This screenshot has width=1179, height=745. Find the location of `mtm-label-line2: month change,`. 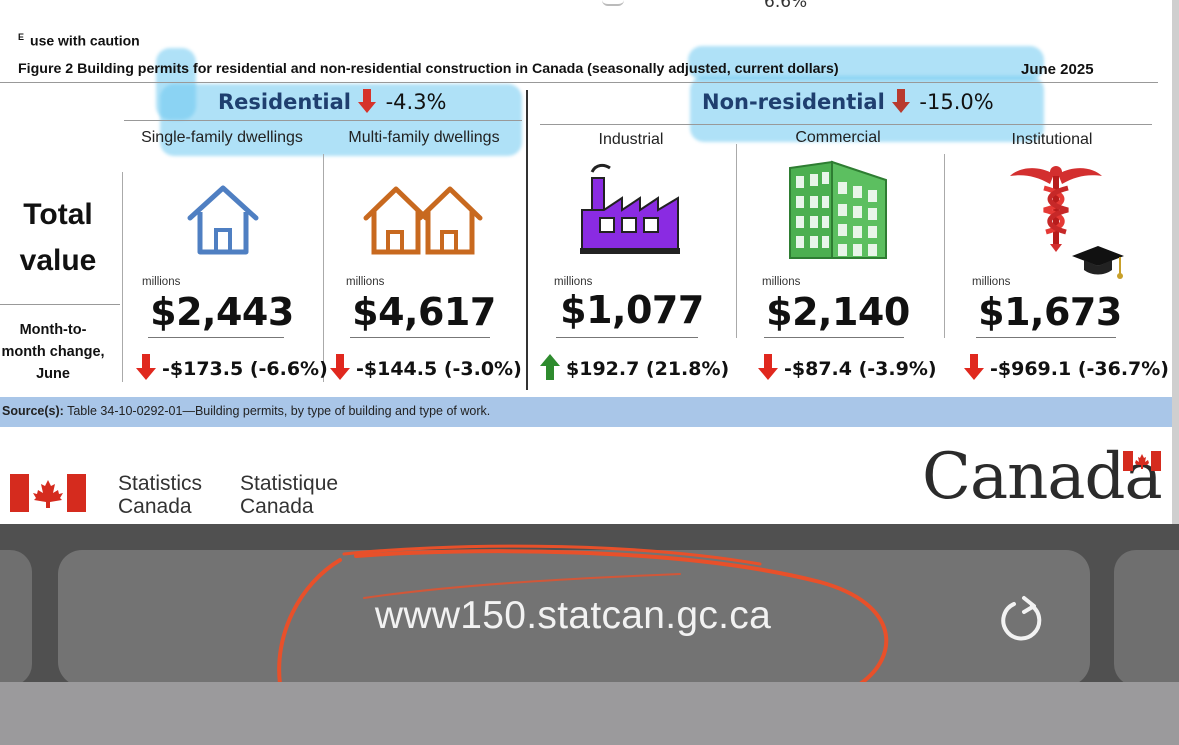

mtm-label-line2: month change, is located at coordinates (53, 352).